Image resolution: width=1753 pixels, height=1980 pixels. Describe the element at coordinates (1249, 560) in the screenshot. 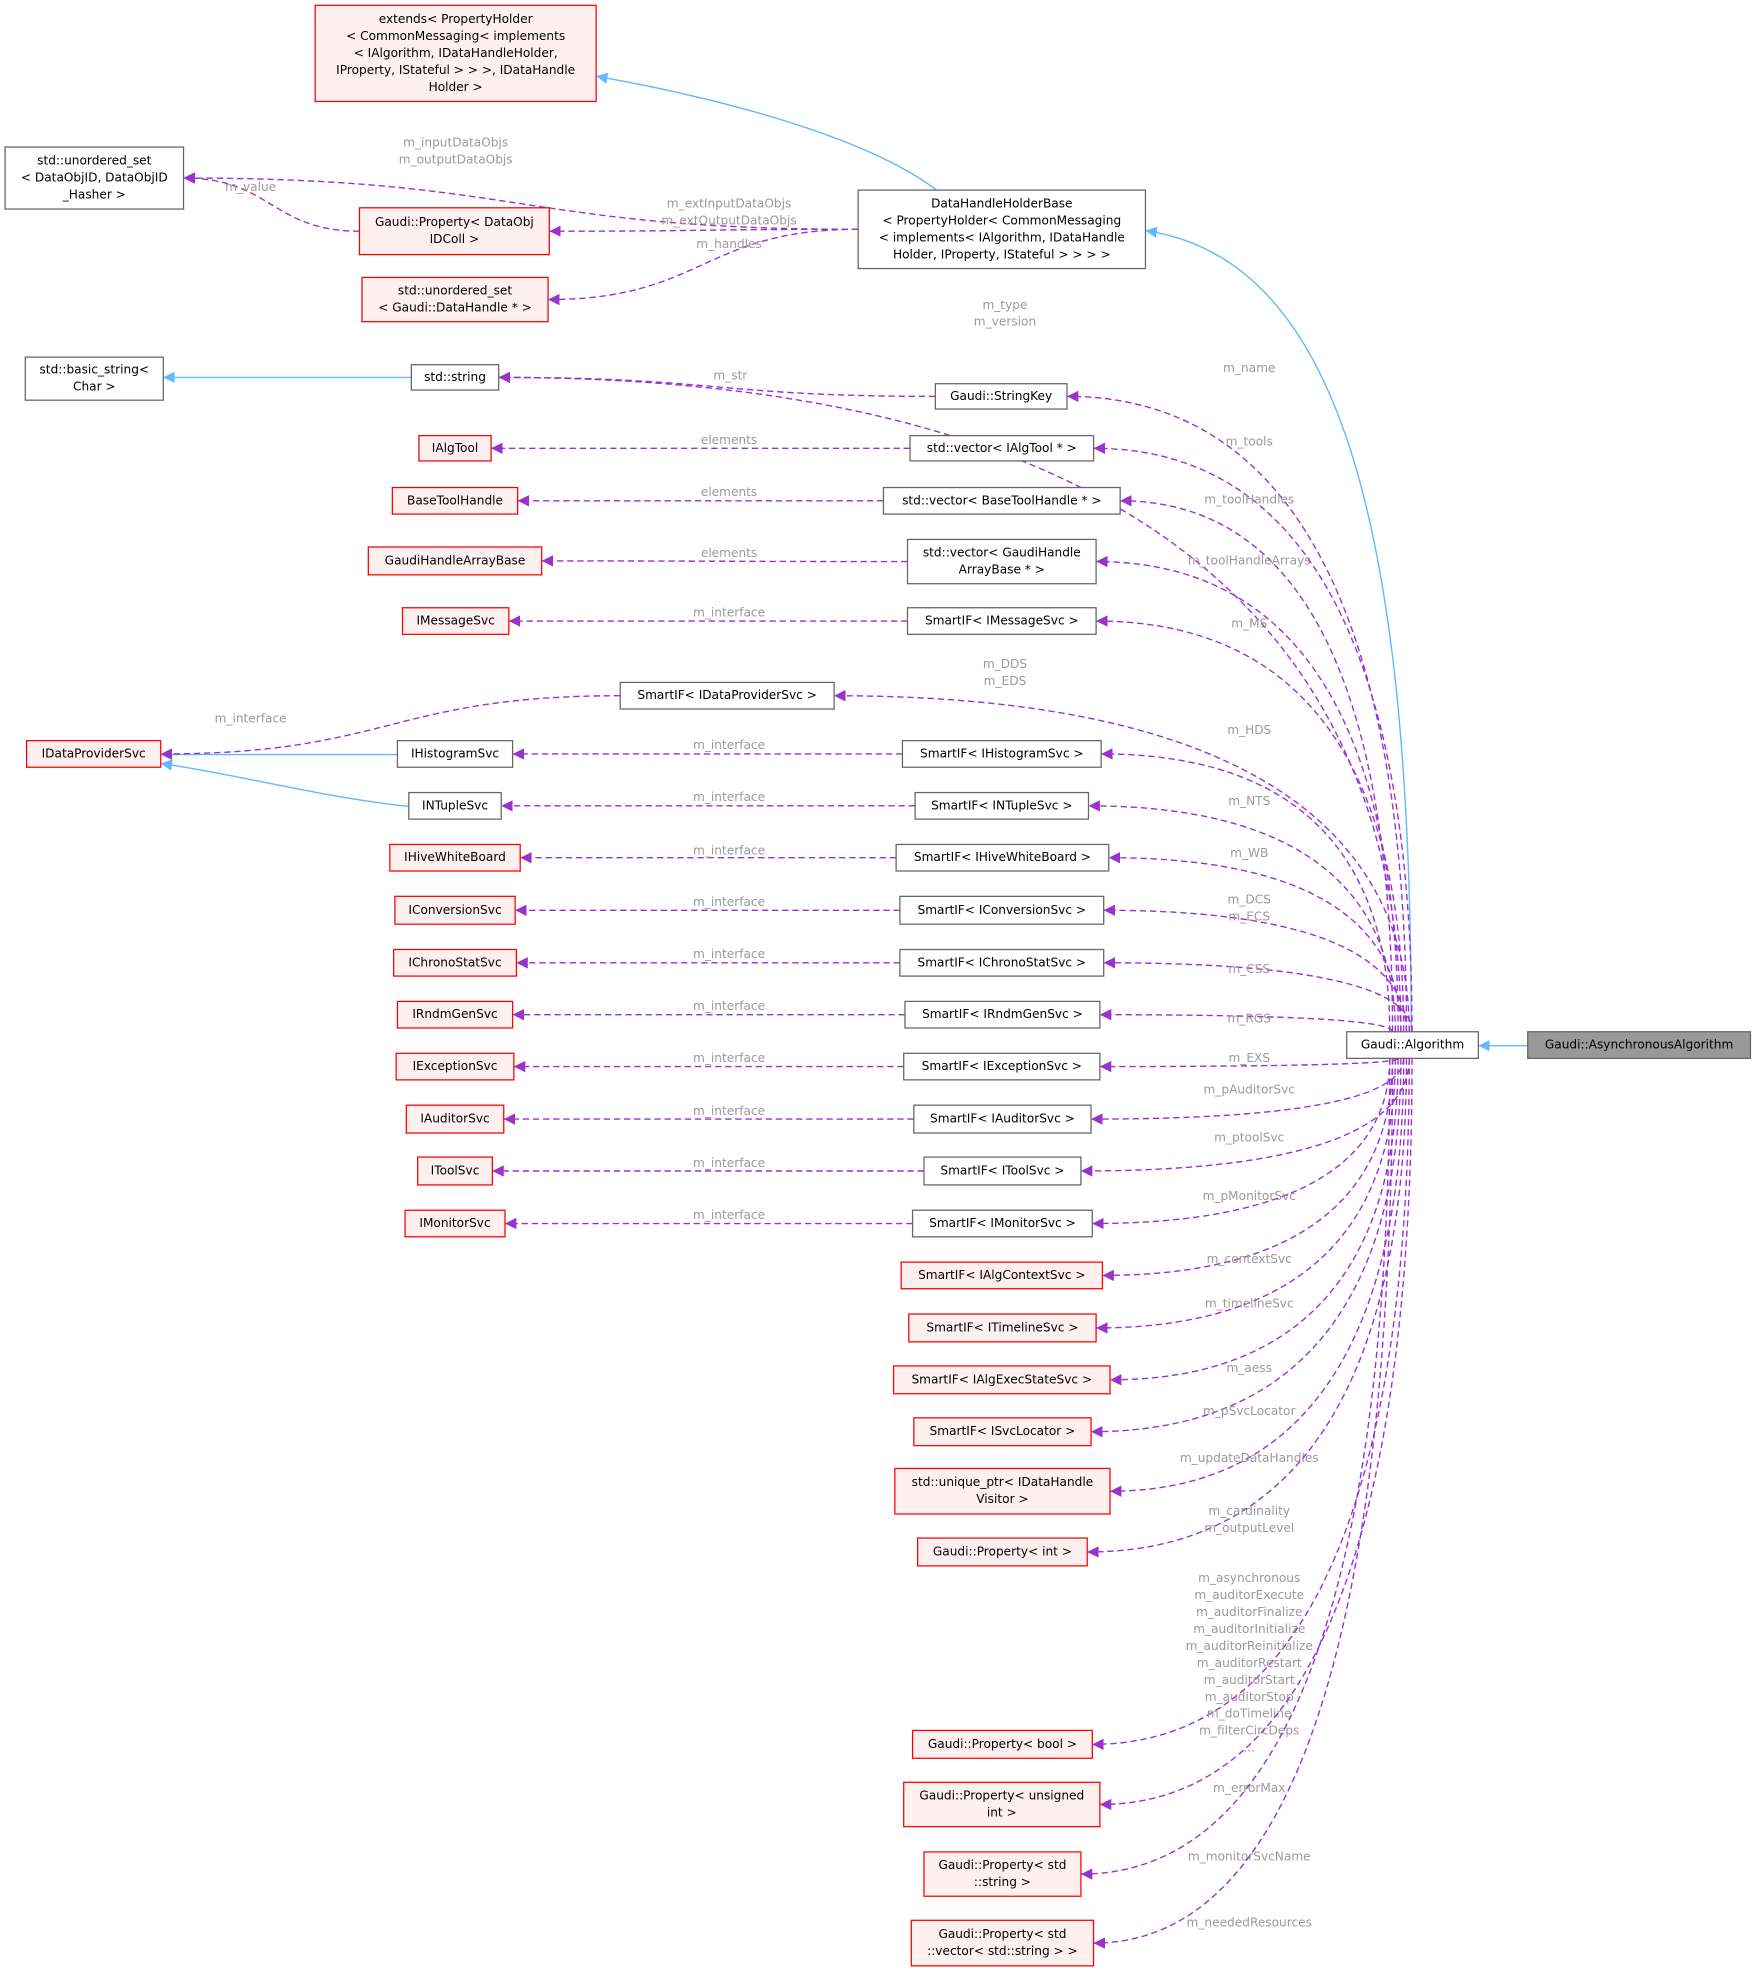

I see `edge-label: m_toolHandleArrays` at that location.